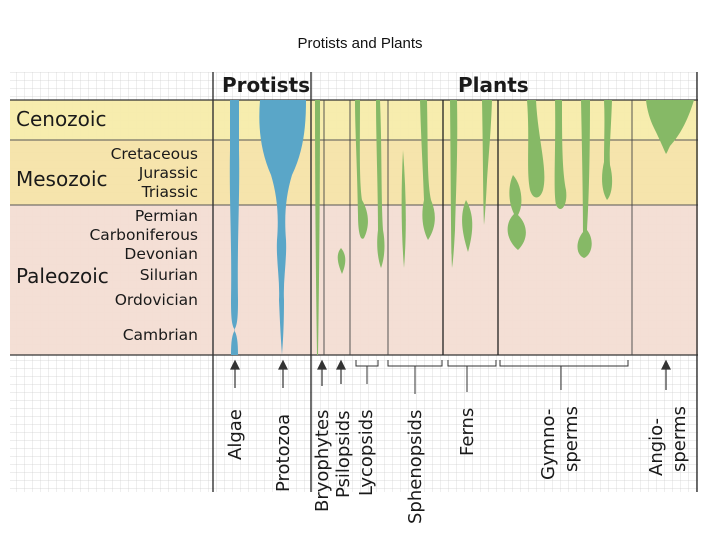 The width and height of the screenshot is (720, 540). What do you see at coordinates (61, 119) in the screenshot?
I see `era-cenozoic: Cenozoic` at bounding box center [61, 119].